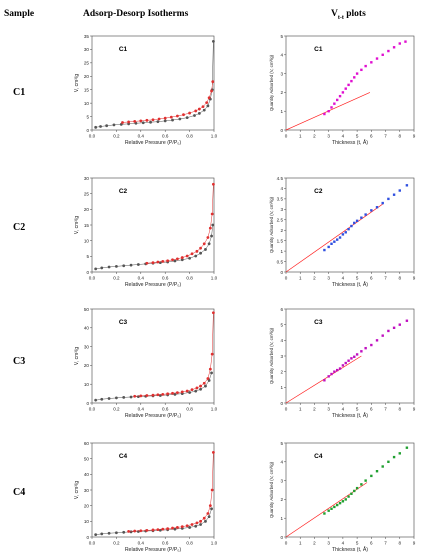  What do you see at coordinates (281, 92) in the screenshot?
I see `c1-tplot-ytick-label: 2` at bounding box center [281, 92].